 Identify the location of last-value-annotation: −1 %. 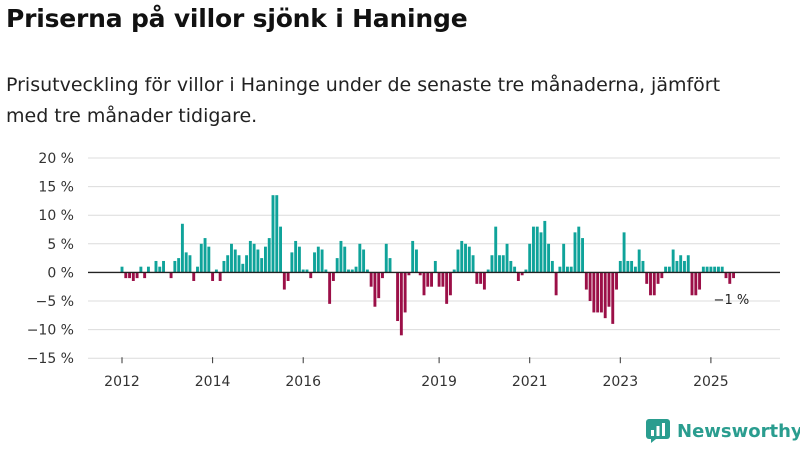
(732, 300).